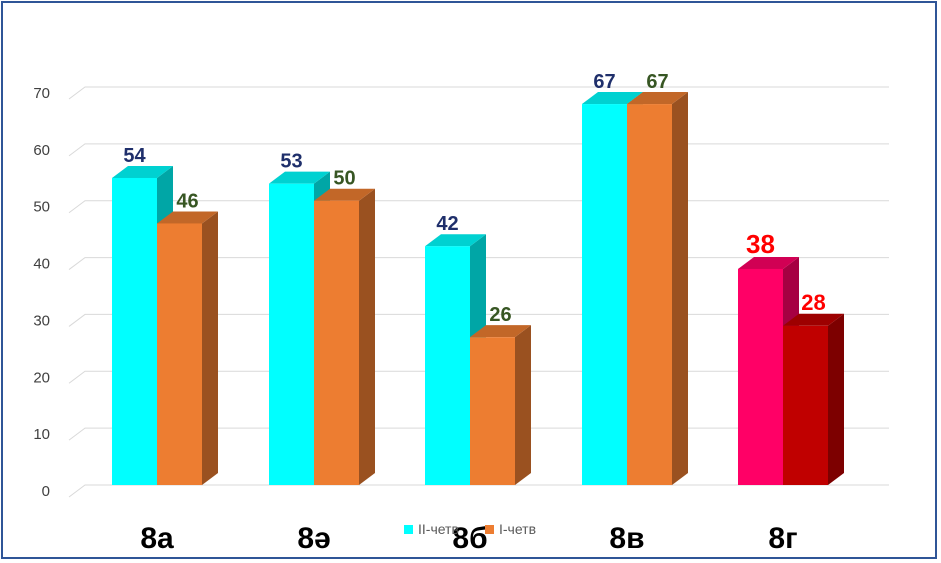  I want to click on y-tick-label: 20, so click(41, 377).